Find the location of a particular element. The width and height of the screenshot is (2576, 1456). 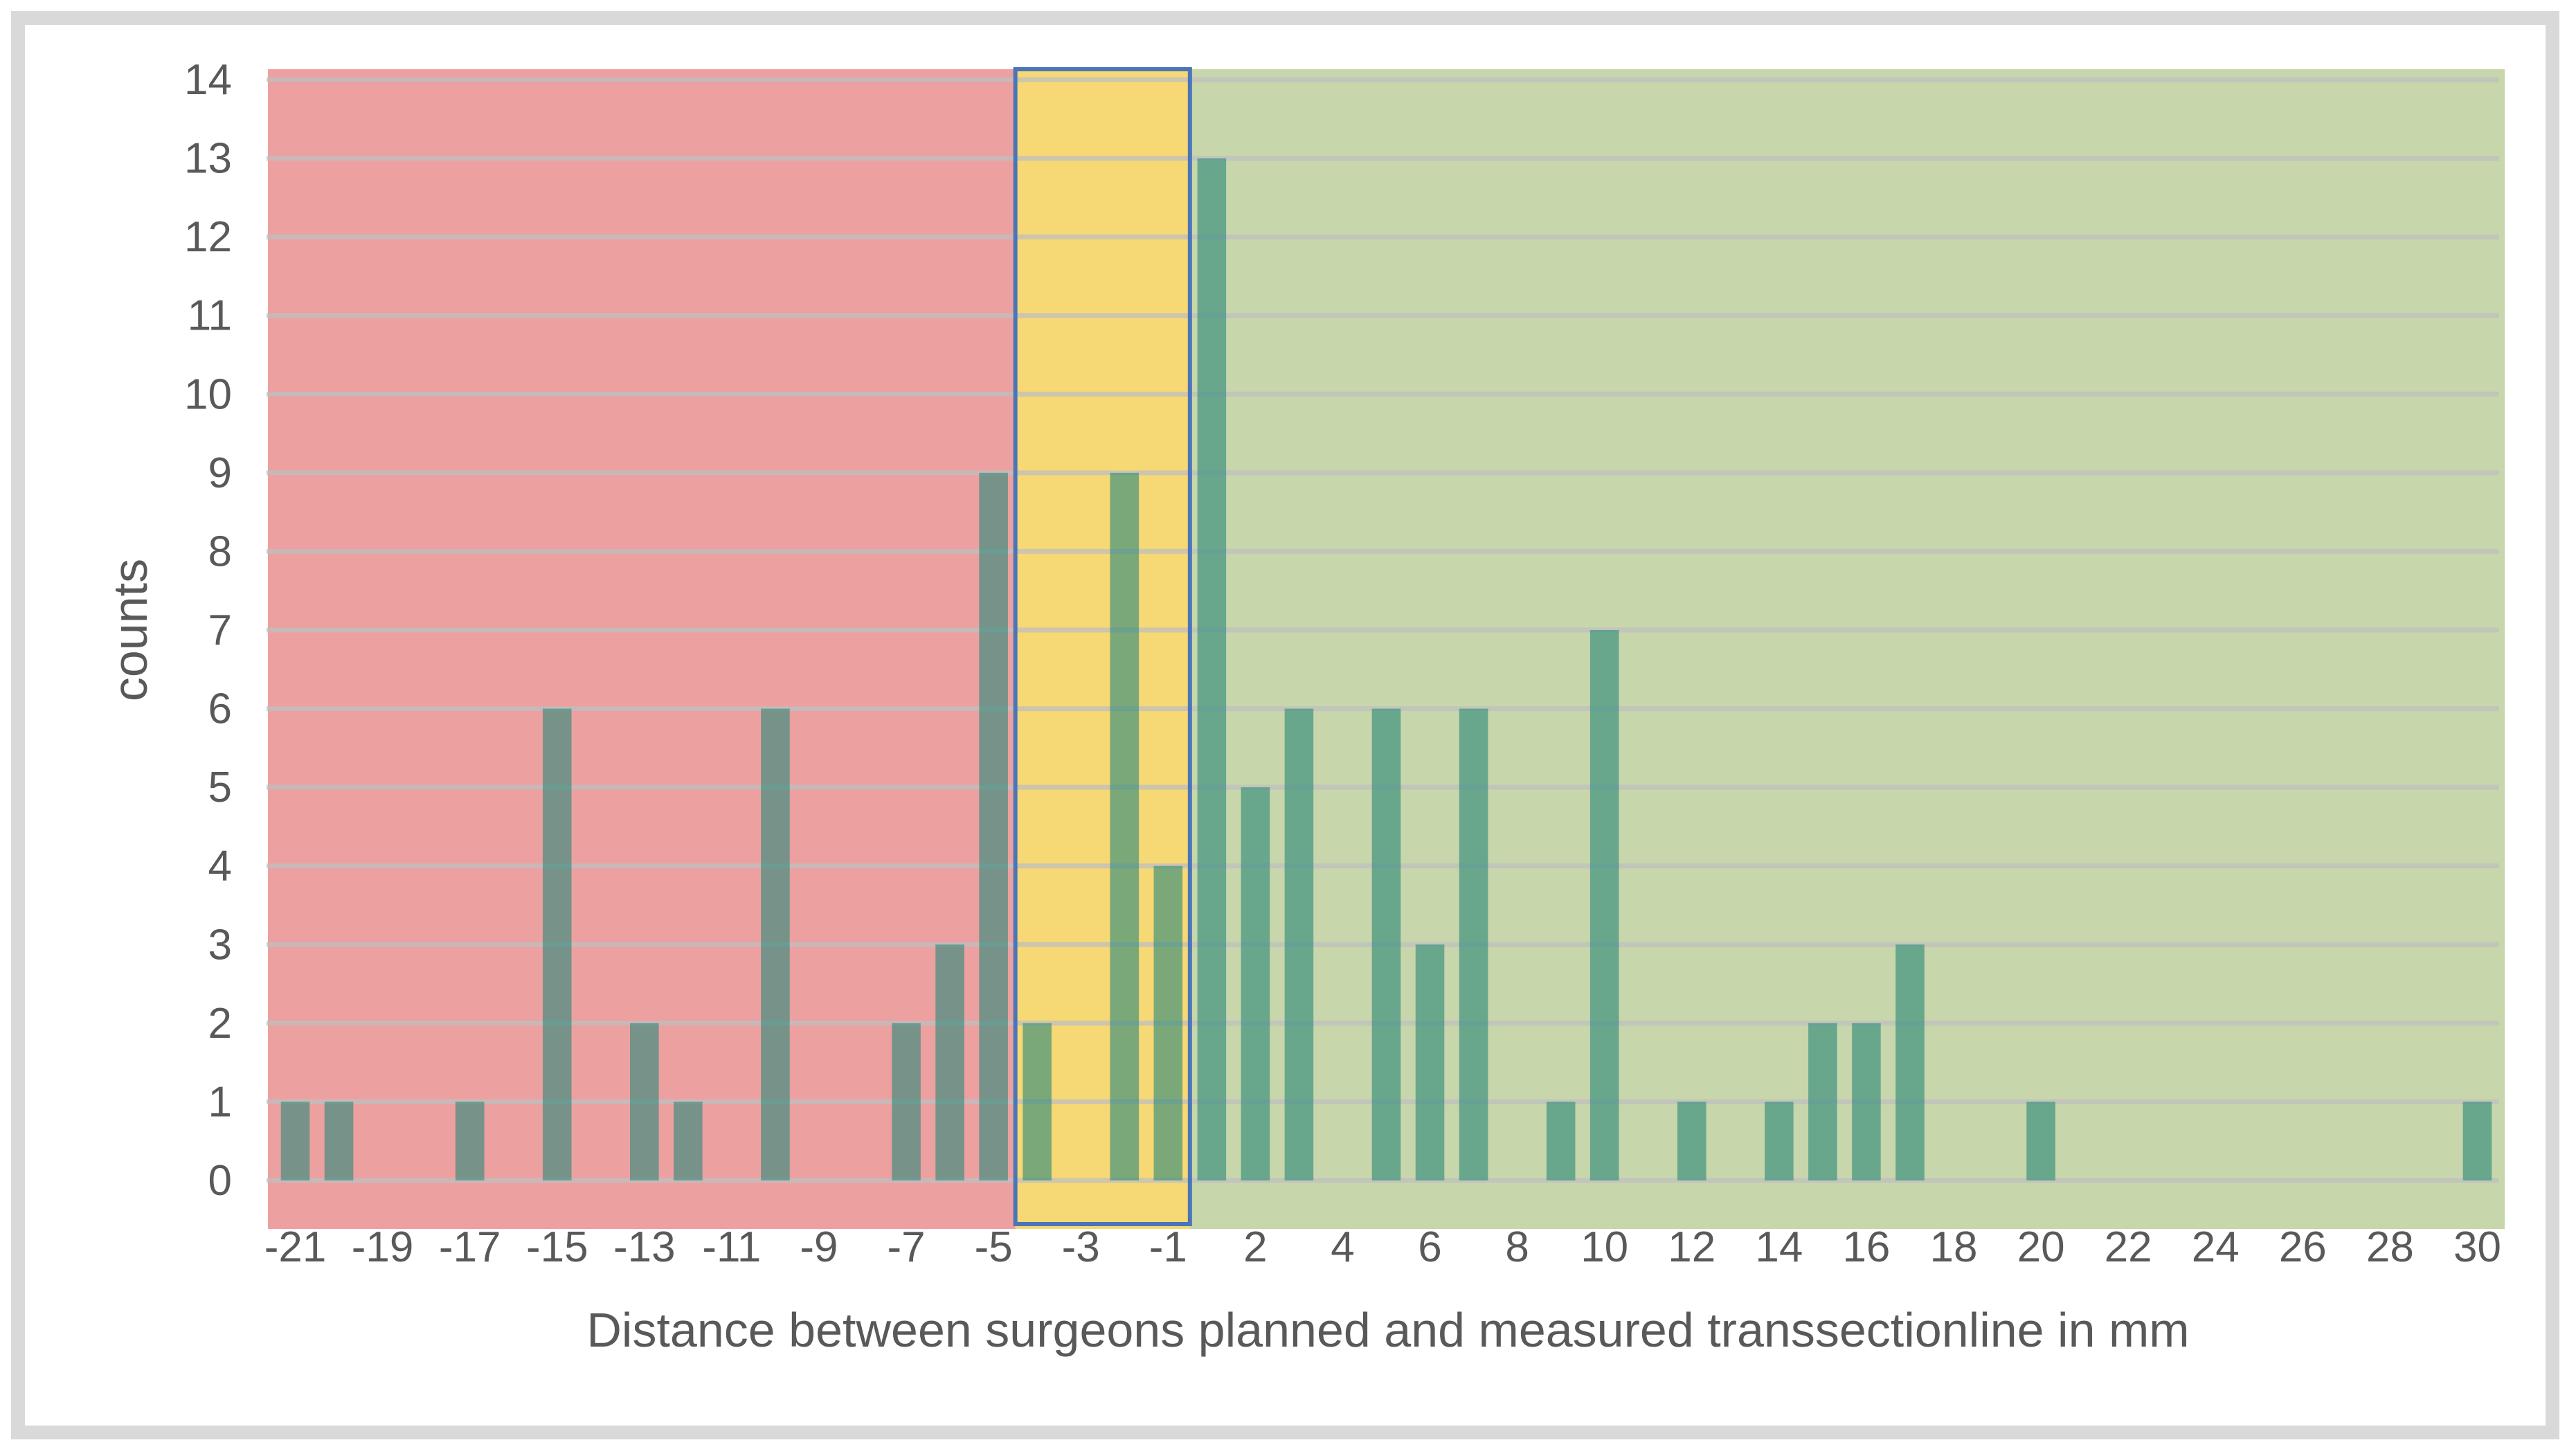

bar--15 is located at coordinates (557, 944).